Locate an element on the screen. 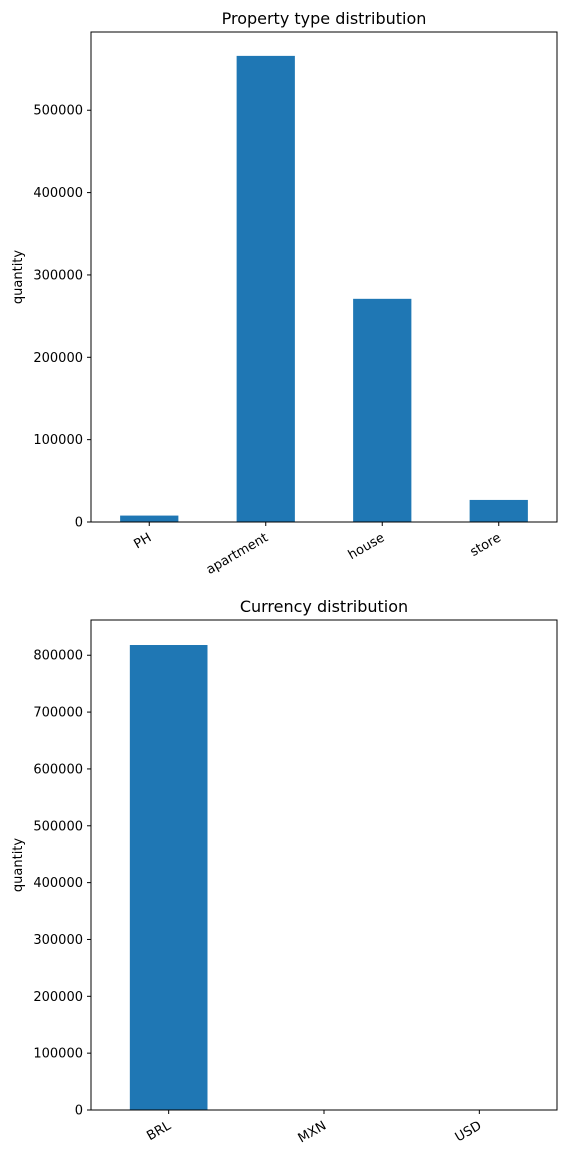  y-tick-label: 700000 is located at coordinates (58, 713).